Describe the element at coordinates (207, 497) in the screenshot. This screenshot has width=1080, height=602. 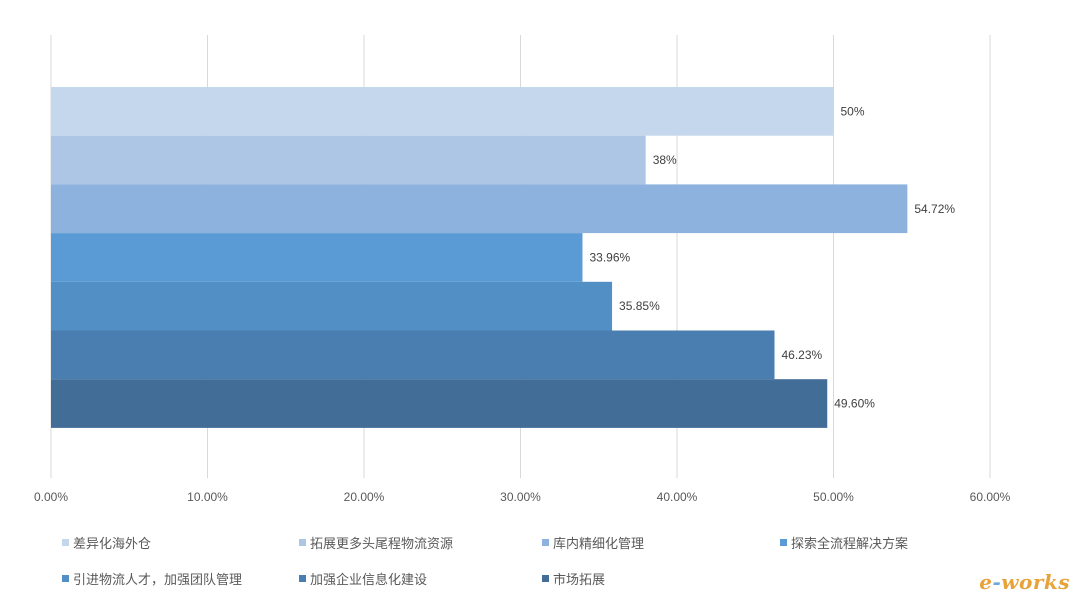
I see `x-tick-label-1: 10.00%` at that location.